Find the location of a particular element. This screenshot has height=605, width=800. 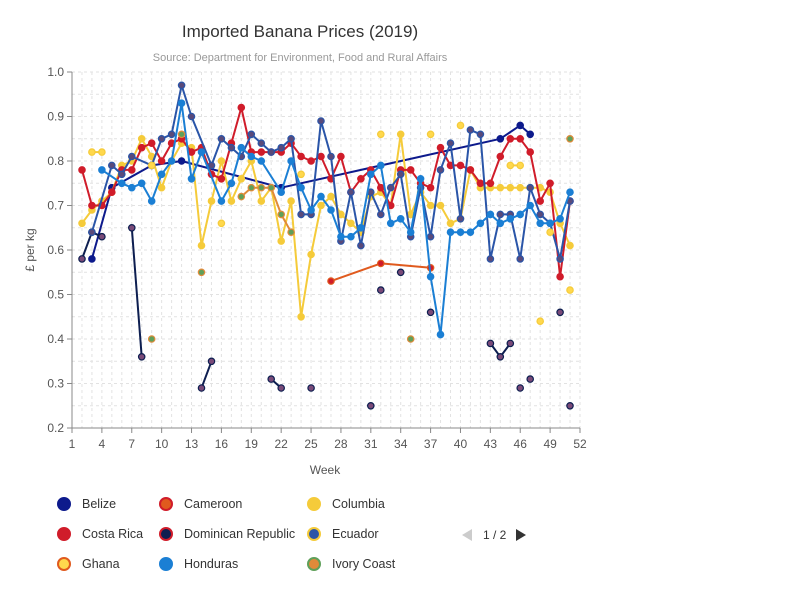

data-point-belize is located at coordinates (520, 125).